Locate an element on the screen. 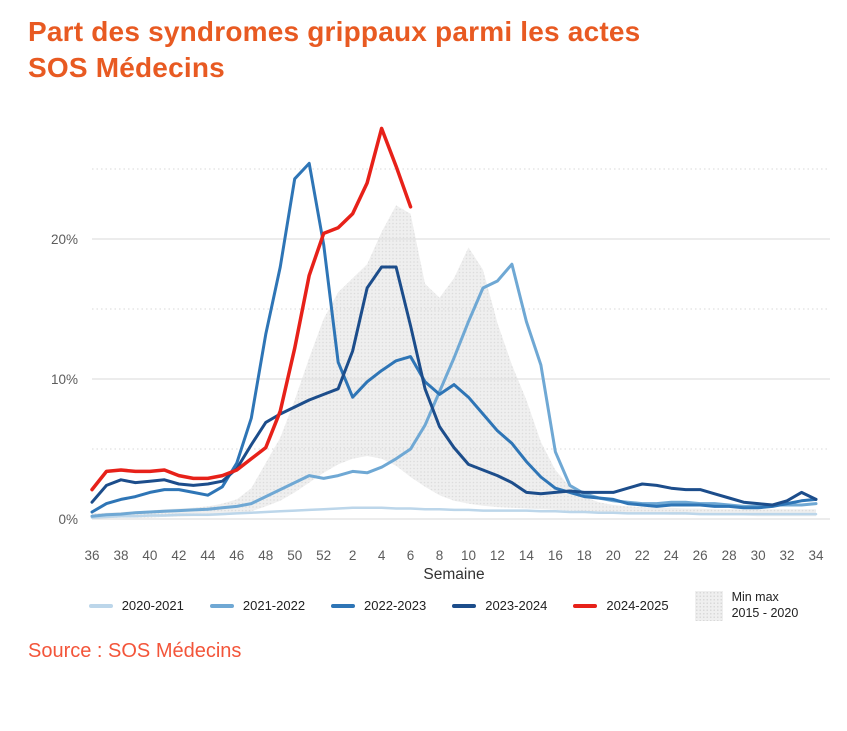 The width and height of the screenshot is (847, 731). y-axis-tick-label: 0% is located at coordinates (68, 519).